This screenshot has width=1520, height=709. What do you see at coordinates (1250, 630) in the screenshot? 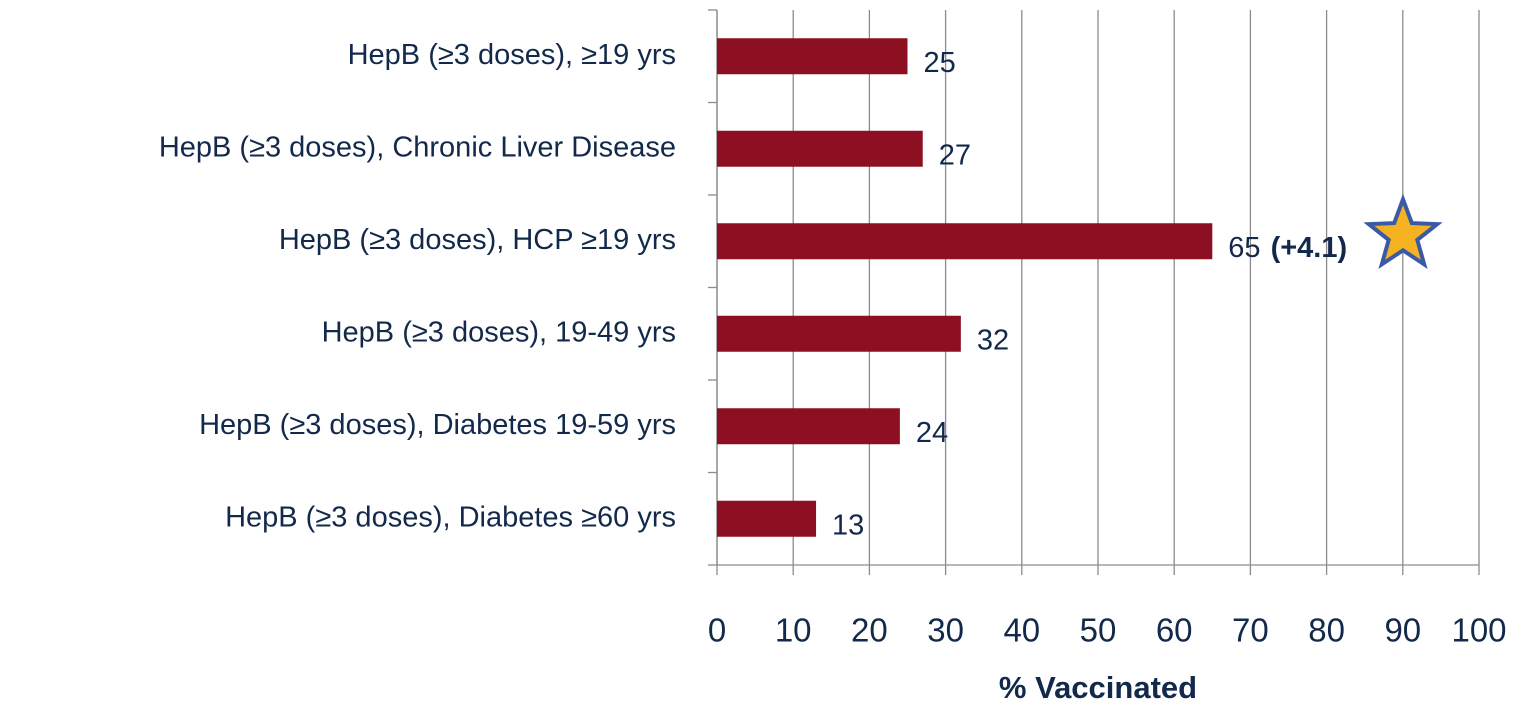
I see `x-tick-label: 70` at bounding box center [1250, 630].